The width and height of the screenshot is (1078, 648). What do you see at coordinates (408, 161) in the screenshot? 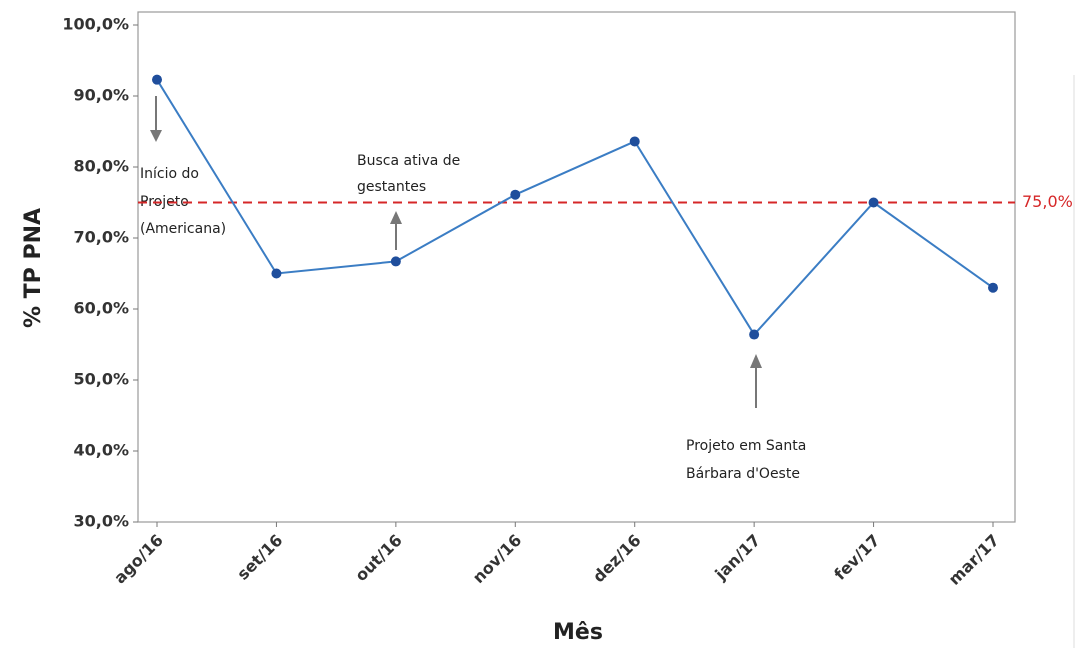
I see `annotation-text: Busca ativa de` at bounding box center [408, 161].